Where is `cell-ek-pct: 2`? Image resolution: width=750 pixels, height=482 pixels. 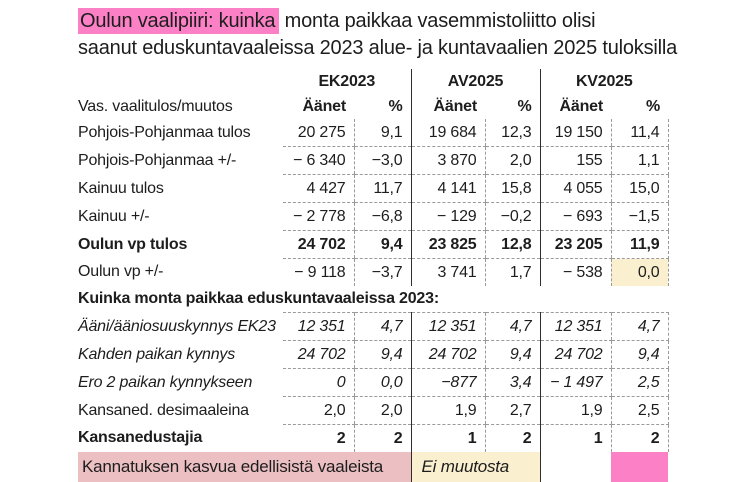
cell-ek-pct: 2 is located at coordinates (382, 438).